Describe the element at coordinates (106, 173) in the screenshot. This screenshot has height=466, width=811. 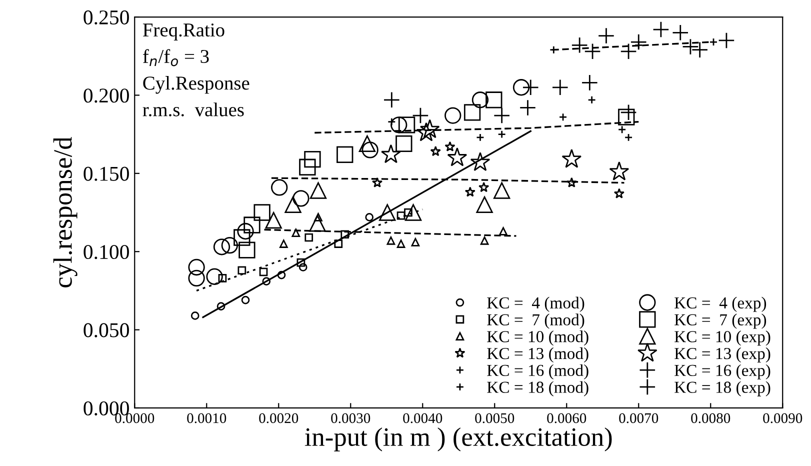
I see `y-tick-label: 0.150` at that location.